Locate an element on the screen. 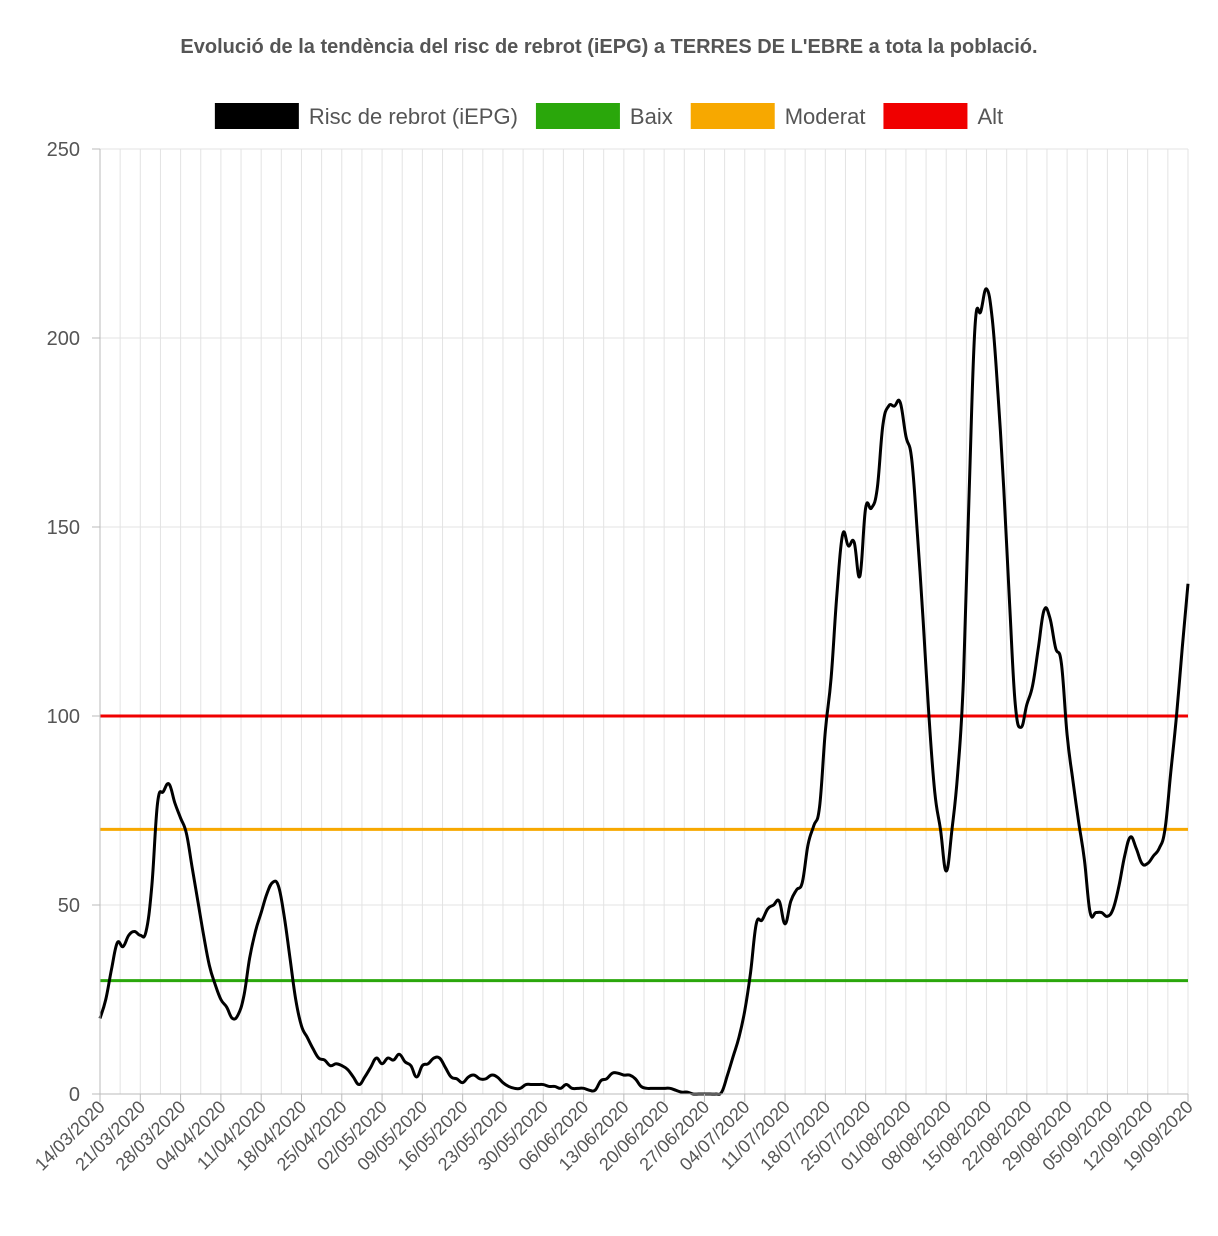  y-tick-label: 0 is located at coordinates (74, 1095).